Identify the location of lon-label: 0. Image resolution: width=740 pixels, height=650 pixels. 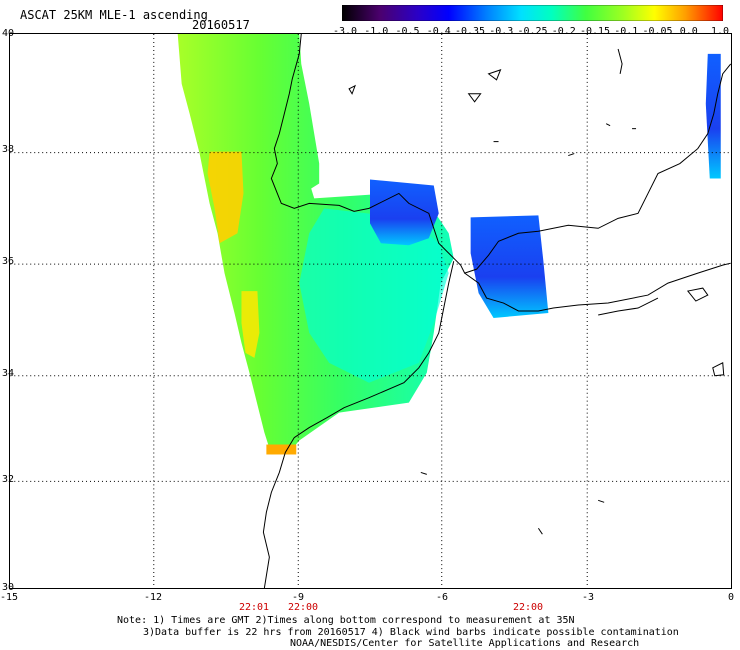
(731, 597).